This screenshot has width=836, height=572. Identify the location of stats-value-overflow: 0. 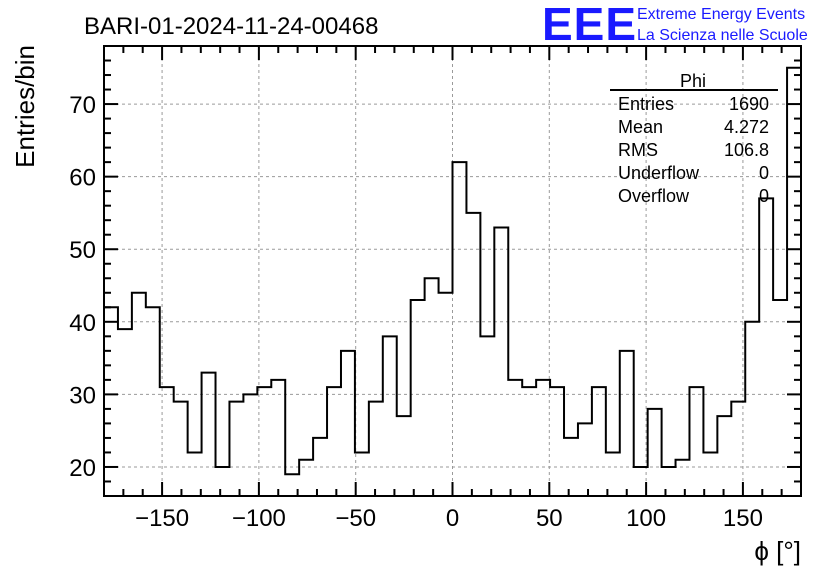
(764, 196).